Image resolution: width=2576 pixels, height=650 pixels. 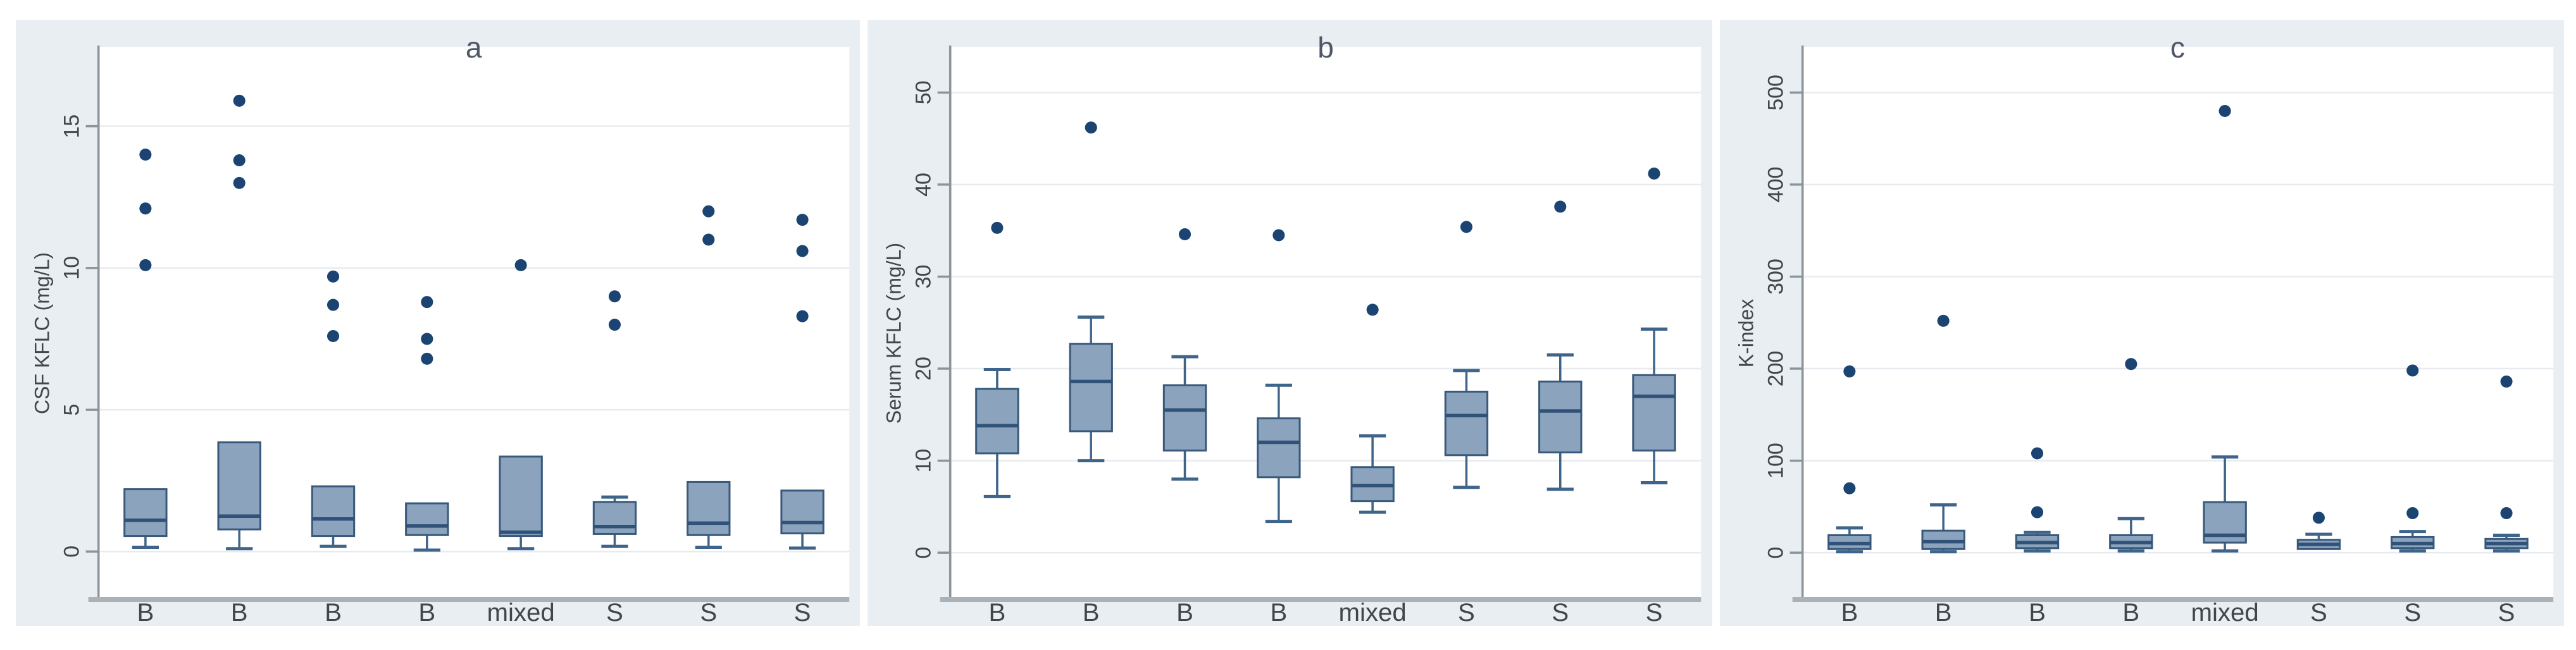 What do you see at coordinates (924, 185) in the screenshot?
I see `y-tick-label: 40` at bounding box center [924, 185].